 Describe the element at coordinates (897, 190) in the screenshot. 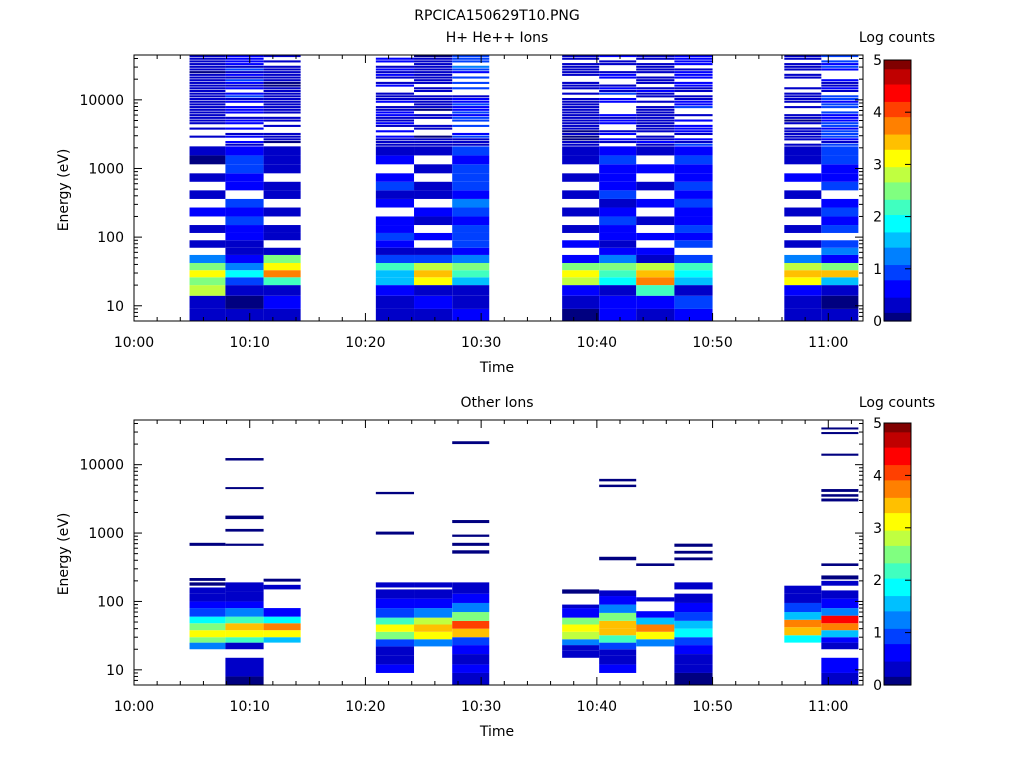

I see `colorbar-frame` at that location.